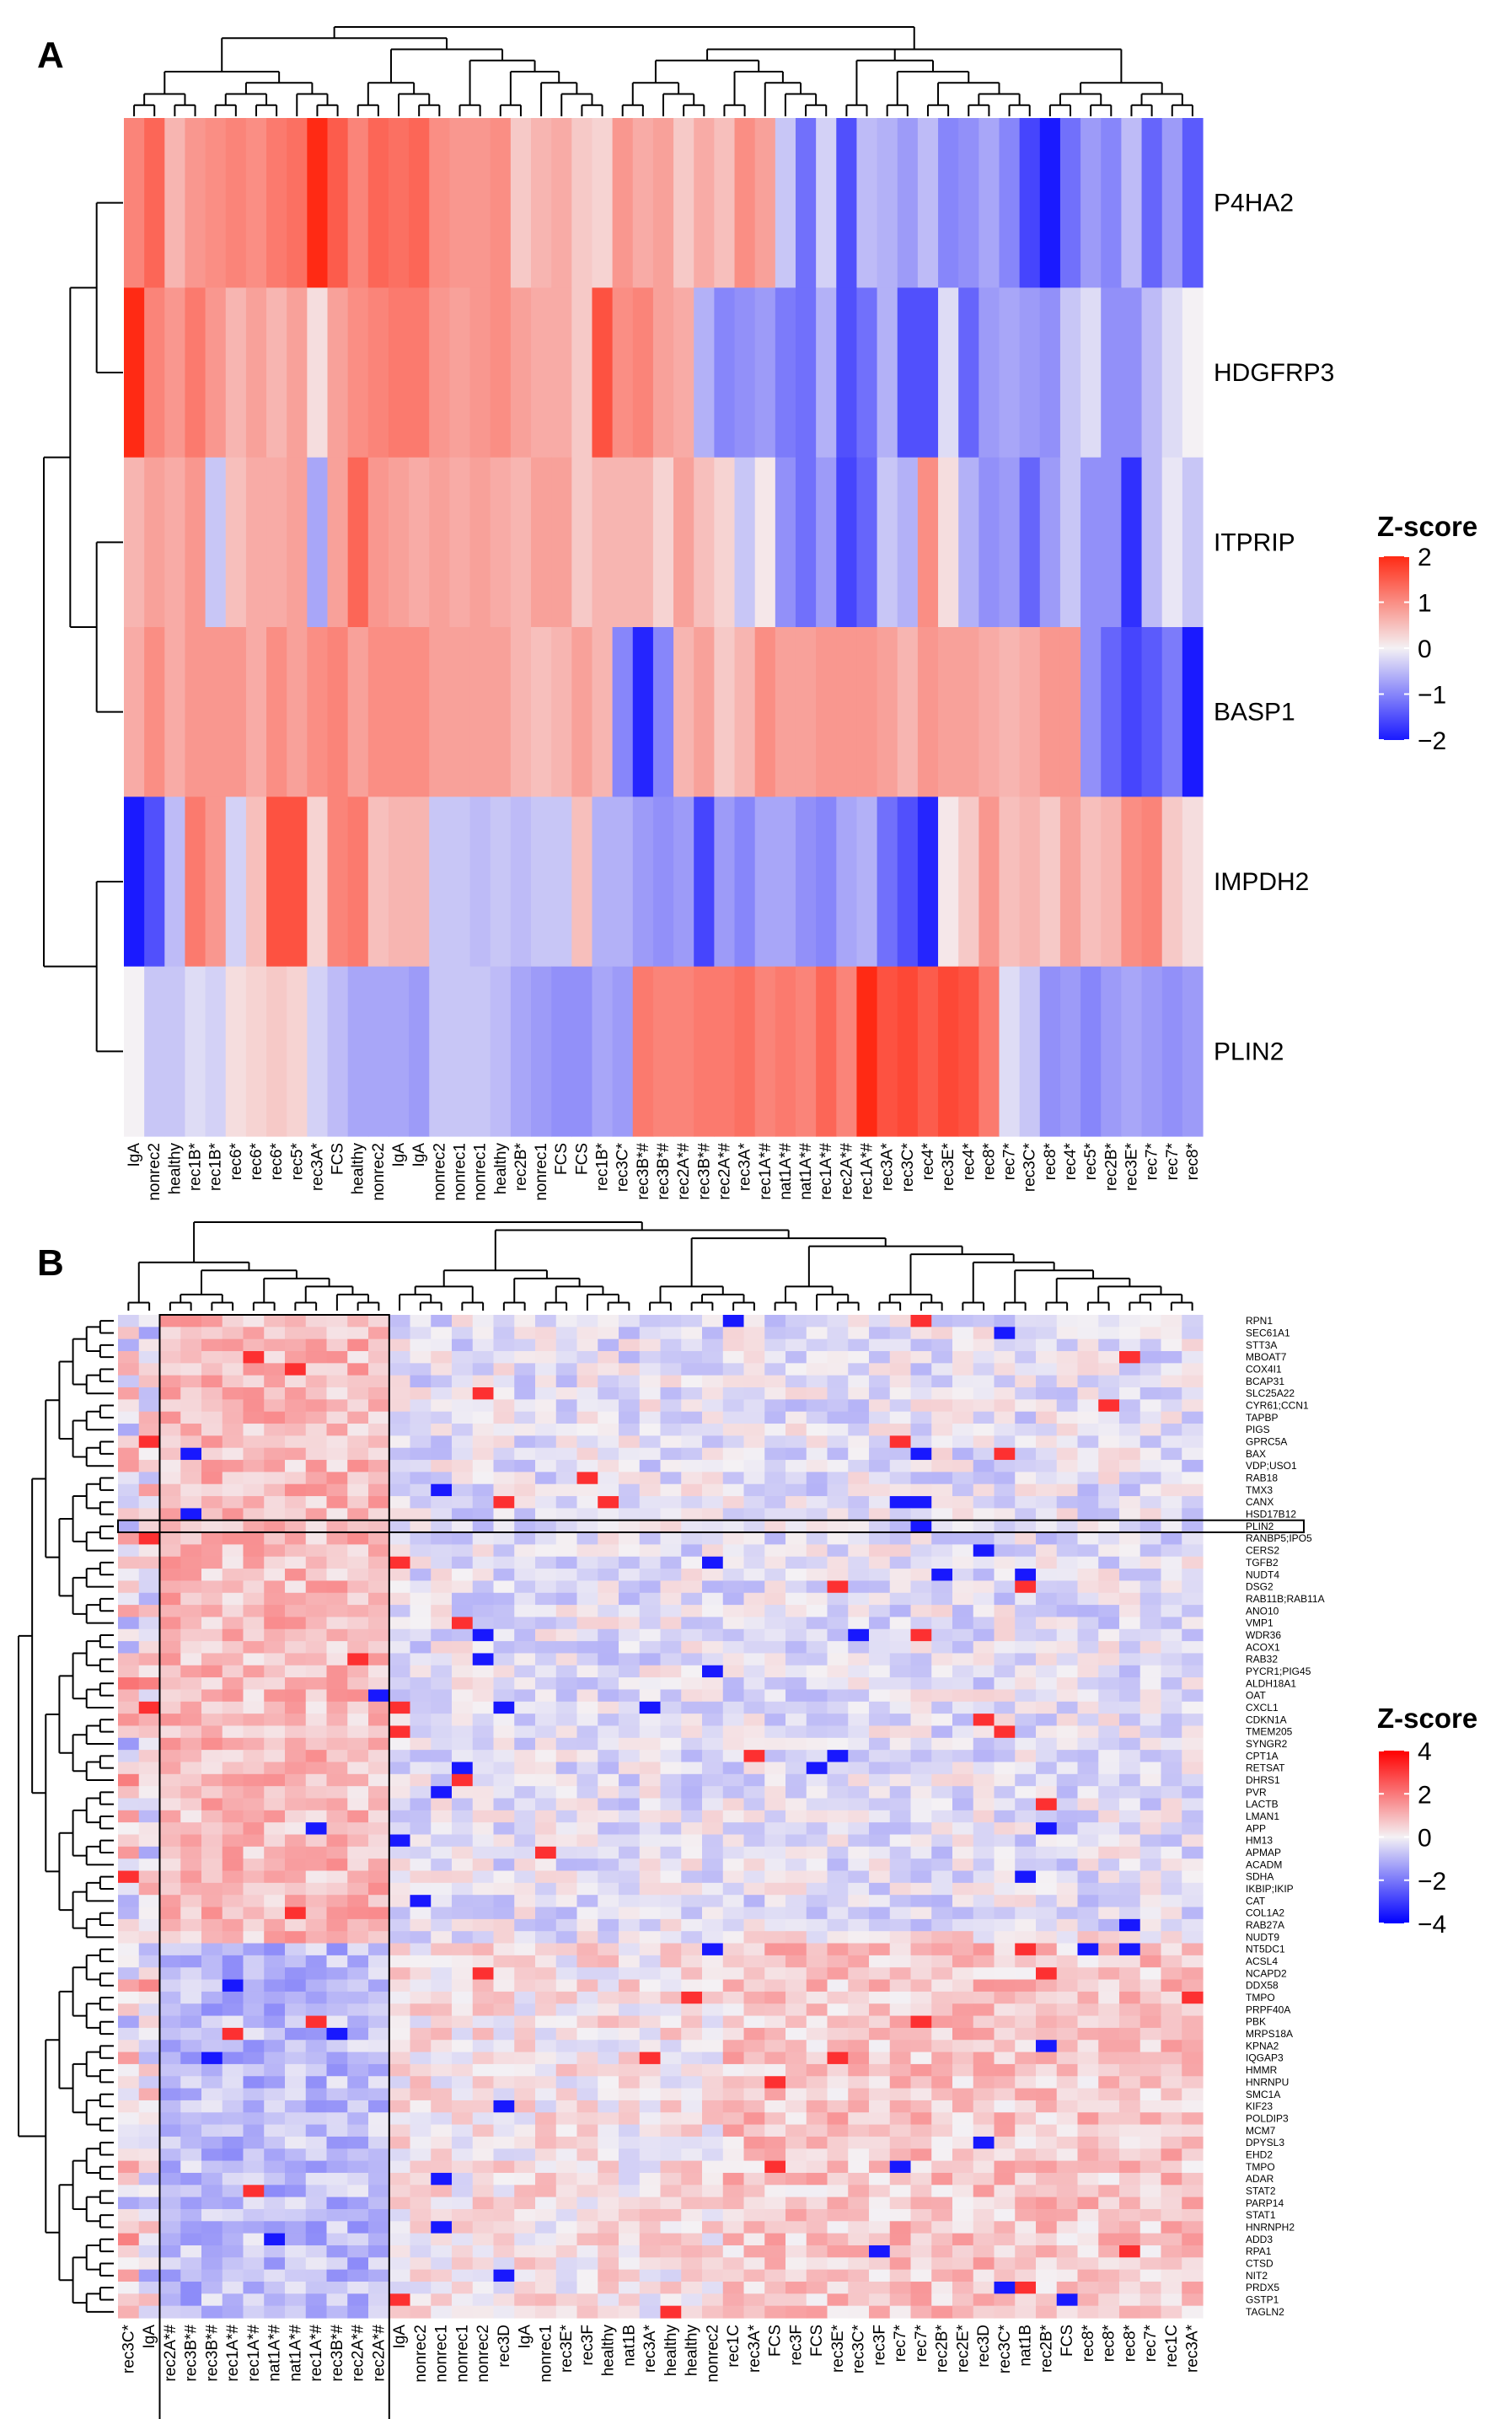 This screenshot has width=1512, height=2419. I want to click on column-label: rec2A*#, so click(846, 1171).